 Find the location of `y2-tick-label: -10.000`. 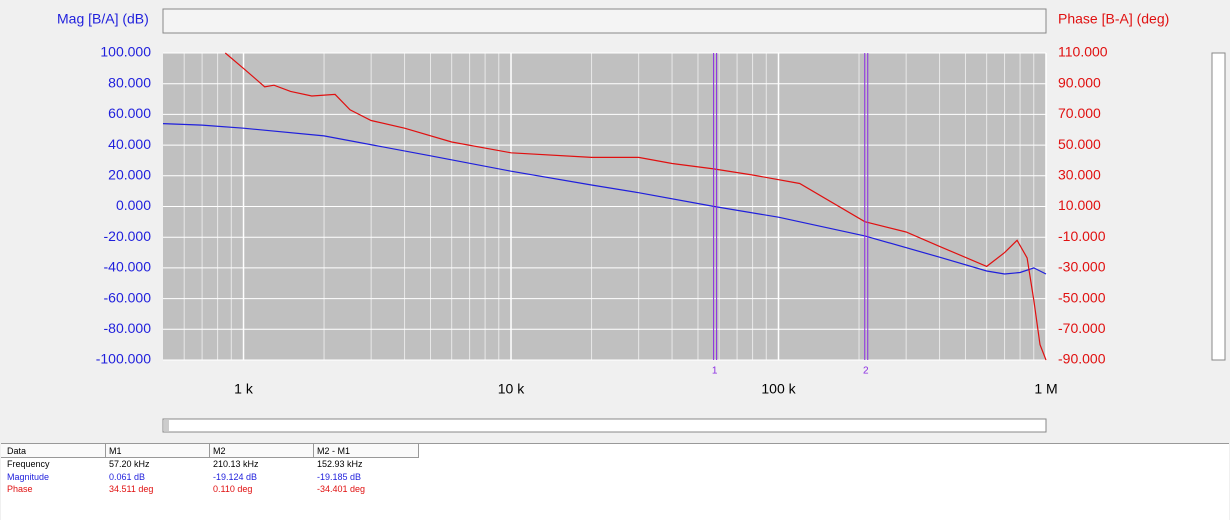

y2-tick-label: -10.000 is located at coordinates (1082, 236).